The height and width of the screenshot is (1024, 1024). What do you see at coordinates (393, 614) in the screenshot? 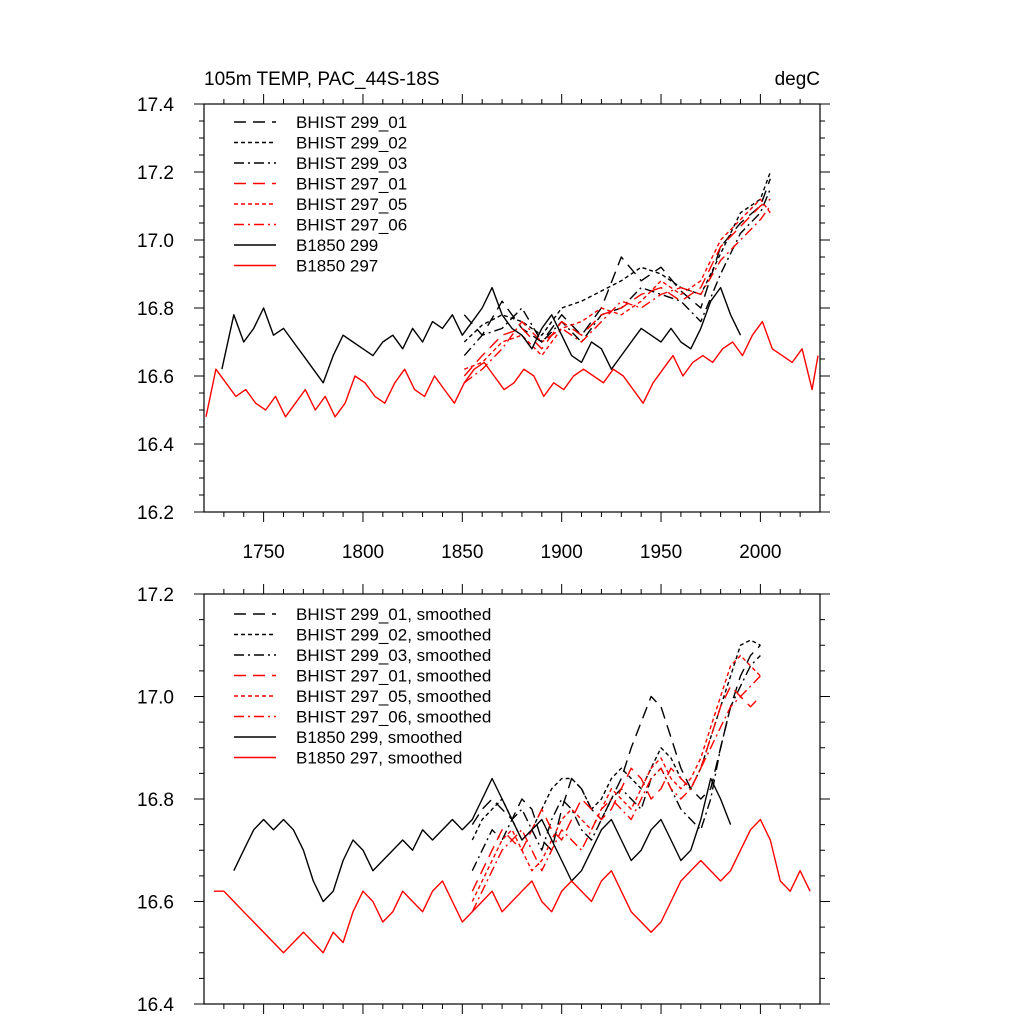
I see `legend-label: BHIST 299_01, smoothed` at bounding box center [393, 614].